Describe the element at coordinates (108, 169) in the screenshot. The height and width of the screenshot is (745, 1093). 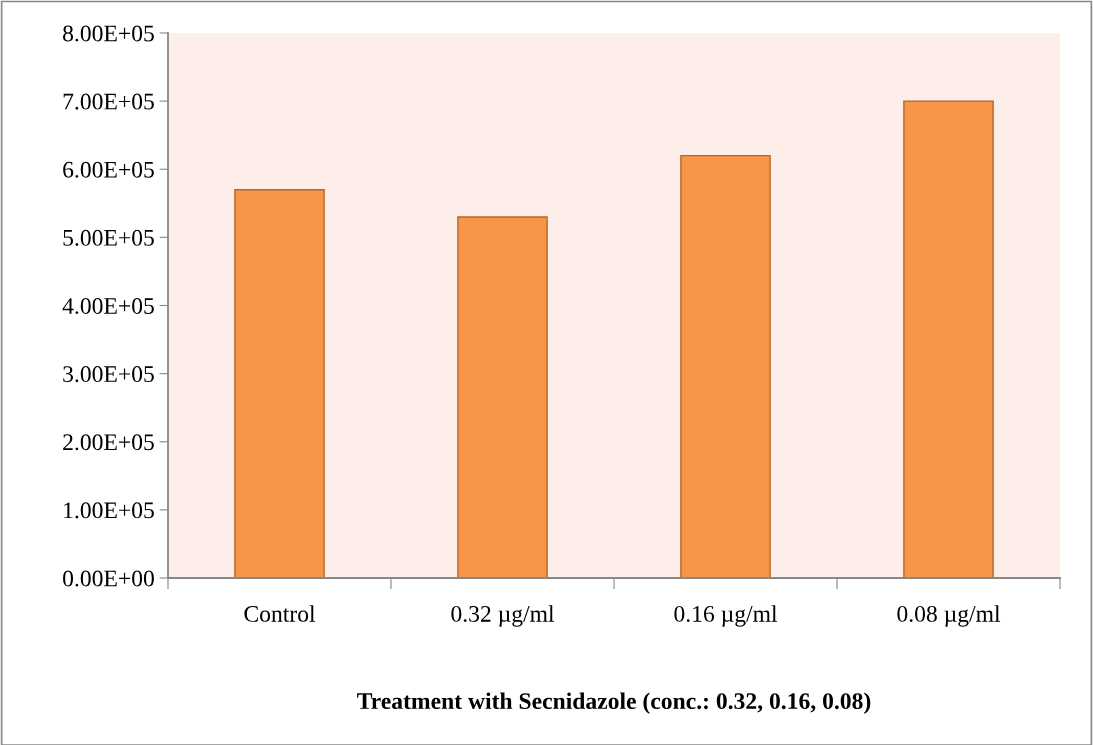
I see `y-tick-label: 6.00E+05` at that location.